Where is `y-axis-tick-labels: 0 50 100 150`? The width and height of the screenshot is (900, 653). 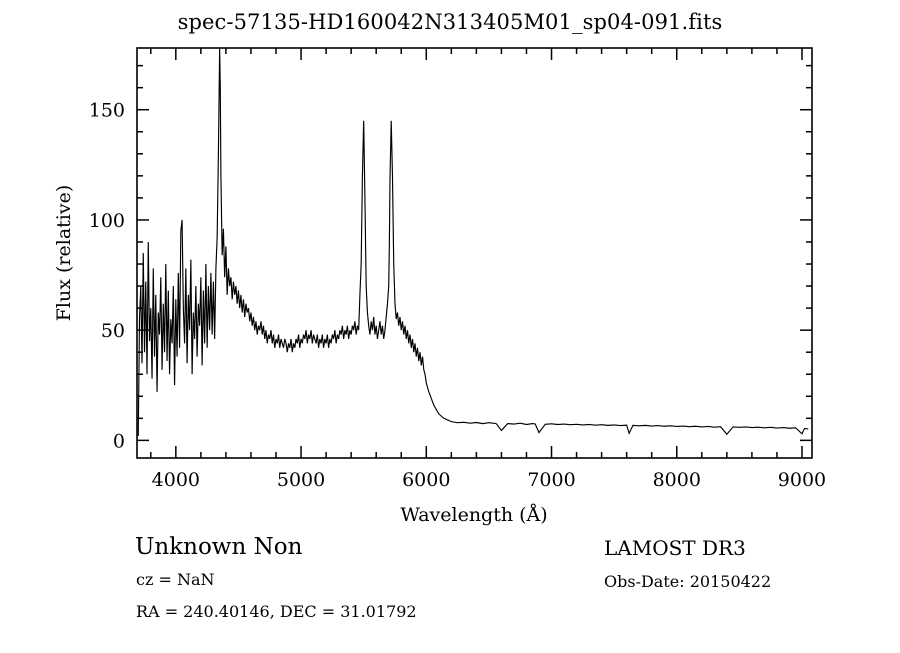
y-axis-tick-labels: 0 50 100 150 is located at coordinates (107, 276).